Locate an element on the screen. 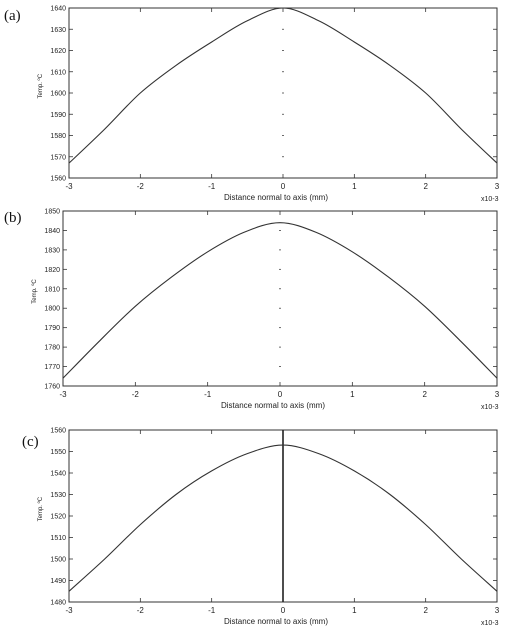  y-tick-label: 1580 is located at coordinates (58, 136).